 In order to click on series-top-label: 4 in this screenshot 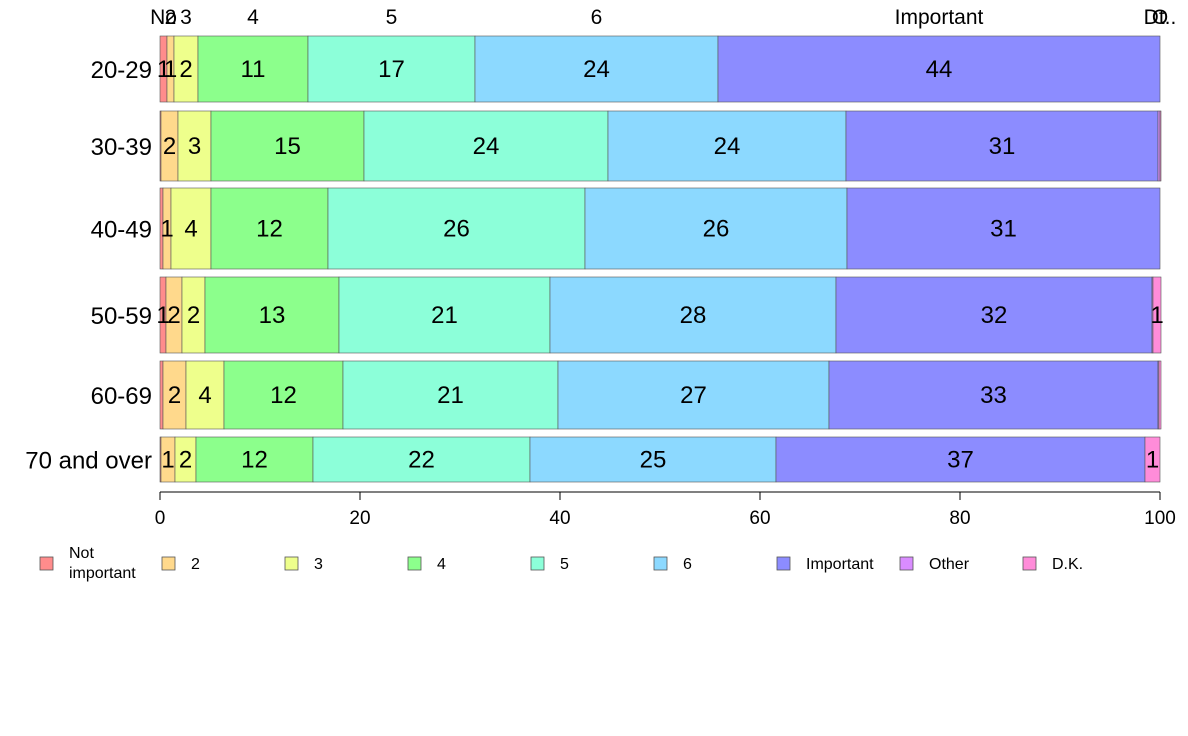, I will do `click(253, 17)`.